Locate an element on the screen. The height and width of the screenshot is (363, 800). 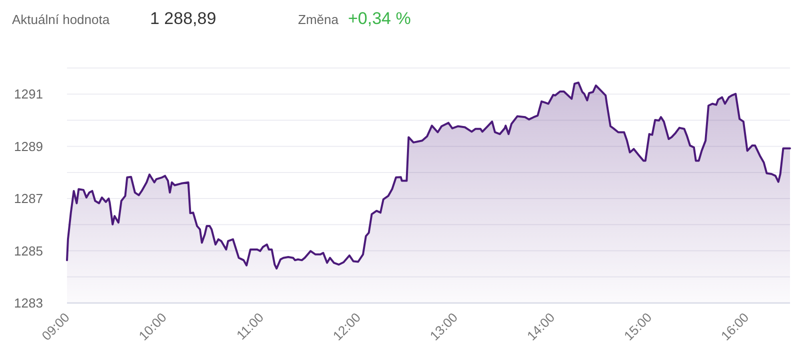
y-tick-label: 1291 is located at coordinates (28, 94).